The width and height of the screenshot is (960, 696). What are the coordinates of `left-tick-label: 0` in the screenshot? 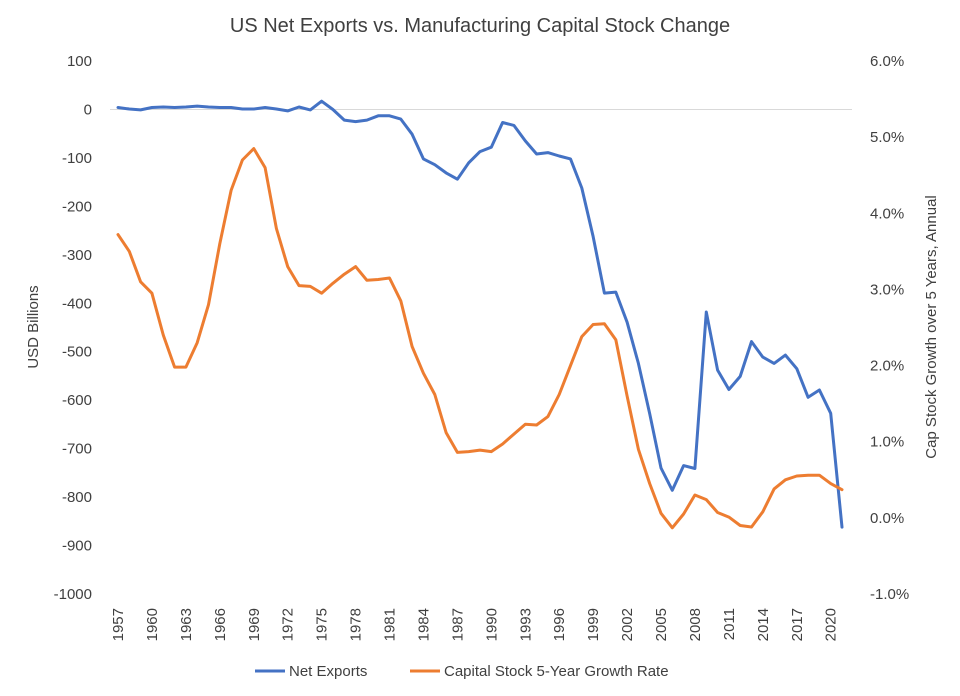 It's located at (88, 109).